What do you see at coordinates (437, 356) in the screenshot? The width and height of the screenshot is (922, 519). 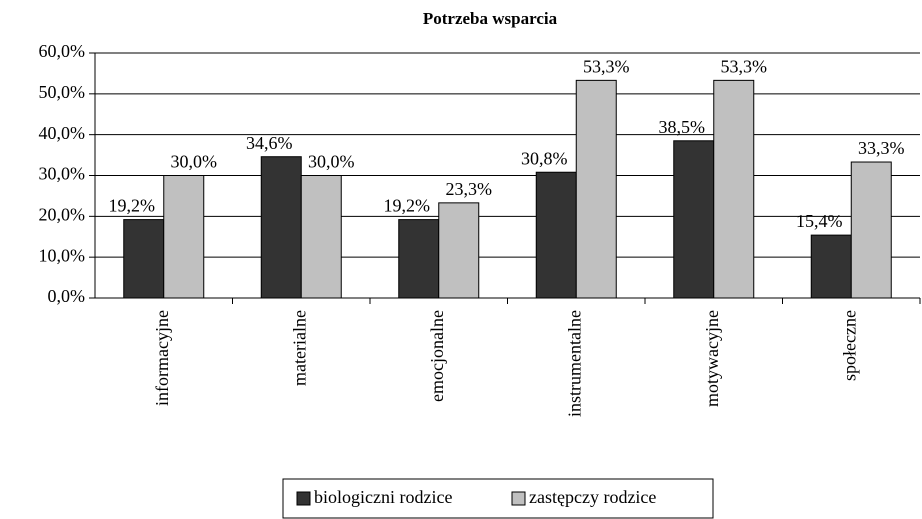 I see `x-tick-label: emocjonalne` at bounding box center [437, 356].